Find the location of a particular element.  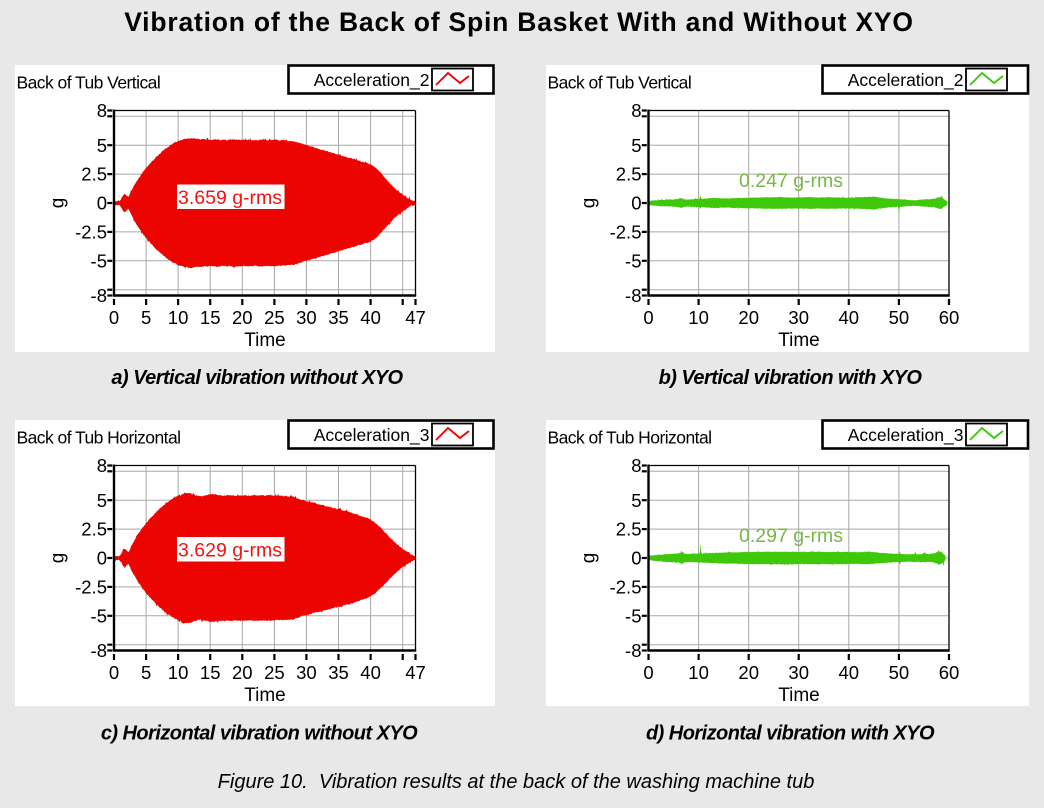

svg-text: b) Vertical vibration with XYO is located at coordinates (791, 378).